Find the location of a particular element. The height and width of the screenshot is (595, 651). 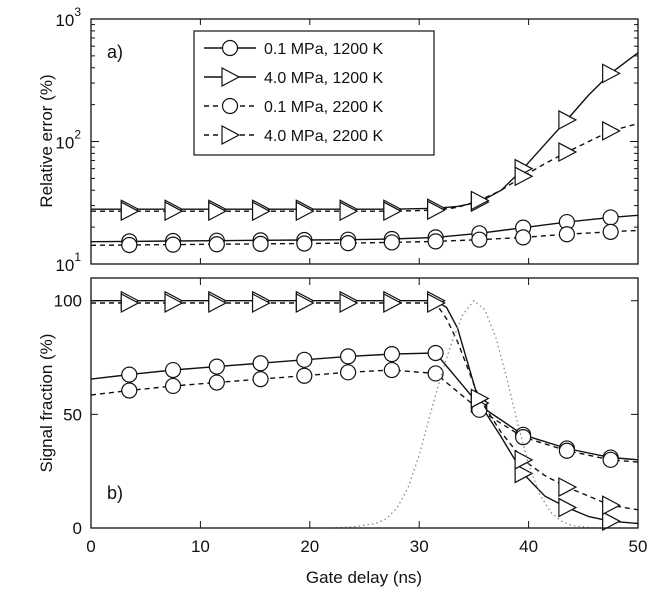

legend-entry-label: 0.1 MPa, 1200 K is located at coordinates (324, 49).